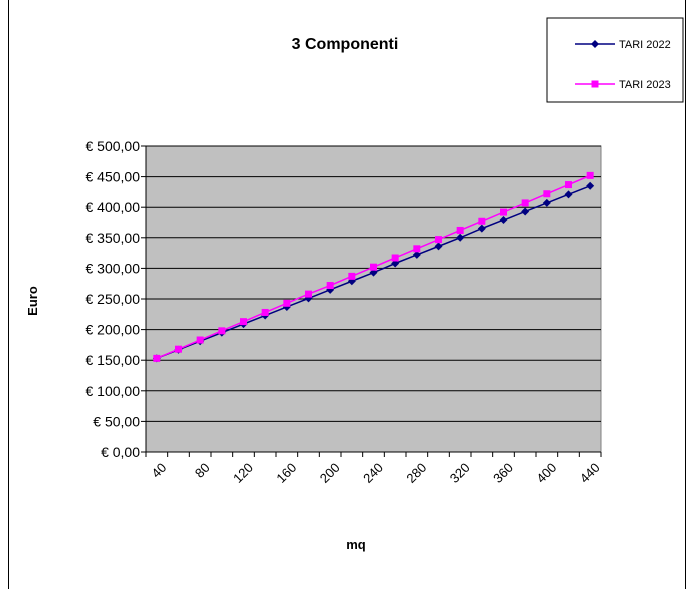  I want to click on chart-title: 3 Componenti, so click(345, 44).